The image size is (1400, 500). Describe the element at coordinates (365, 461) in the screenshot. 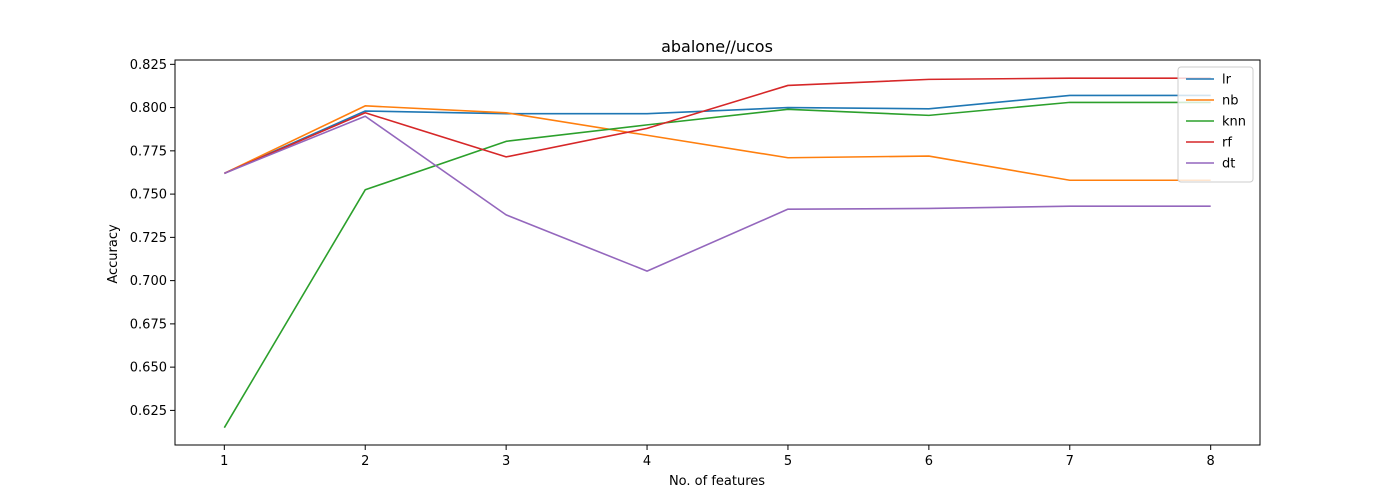

I see `x-tick-label: 2` at that location.